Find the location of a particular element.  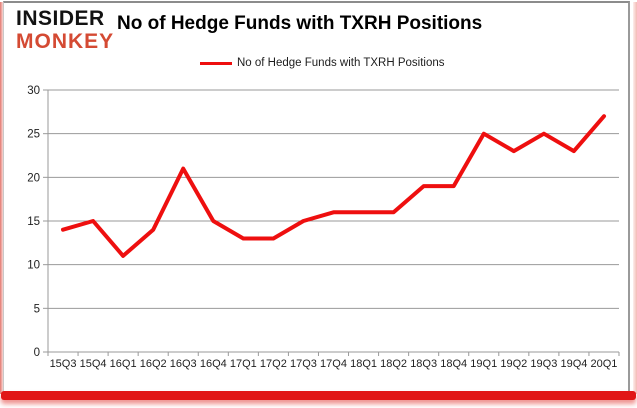

y-axis-tick-label: 25 is located at coordinates (33, 135).